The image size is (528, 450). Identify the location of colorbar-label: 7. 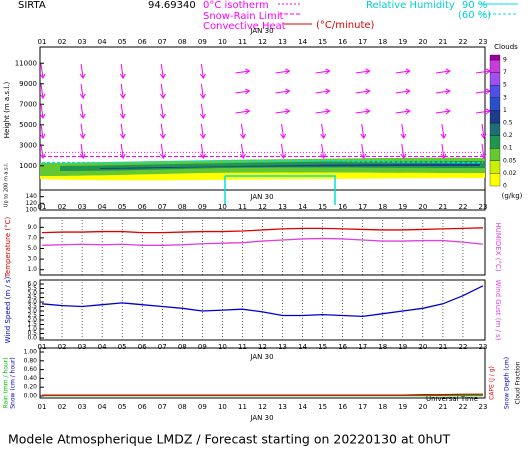
(505, 72).